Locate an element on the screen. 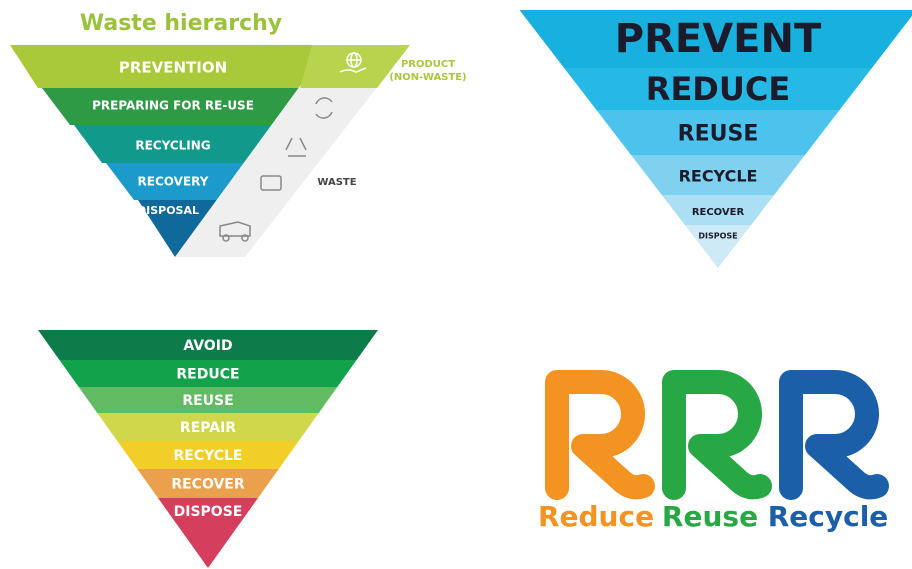 This screenshot has width=912, height=569. hierarchy-label: RECYCLING is located at coordinates (172, 146).